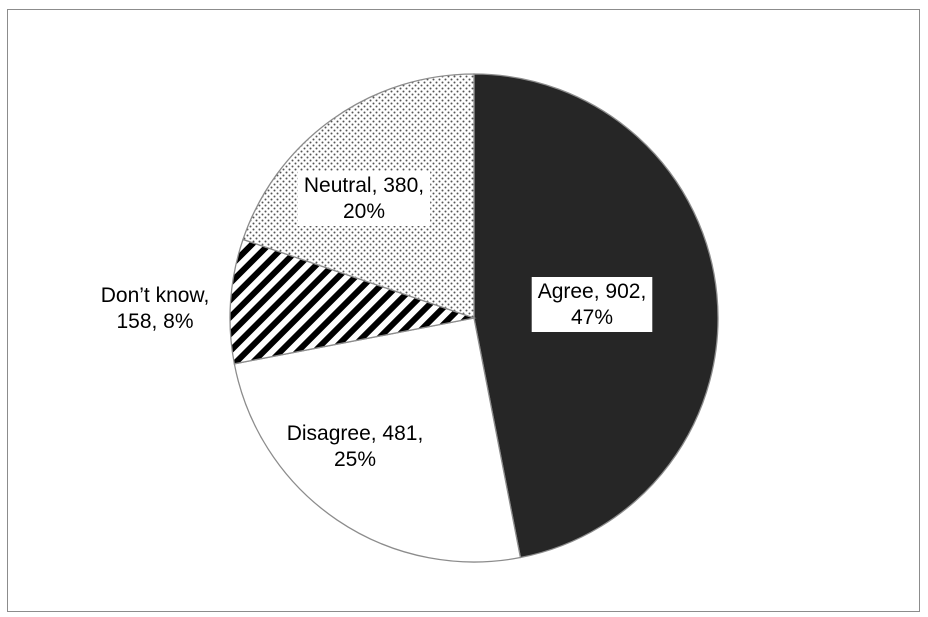 This screenshot has width=928, height=617. I want to click on pie-slice-disagree, so click(377, 440).